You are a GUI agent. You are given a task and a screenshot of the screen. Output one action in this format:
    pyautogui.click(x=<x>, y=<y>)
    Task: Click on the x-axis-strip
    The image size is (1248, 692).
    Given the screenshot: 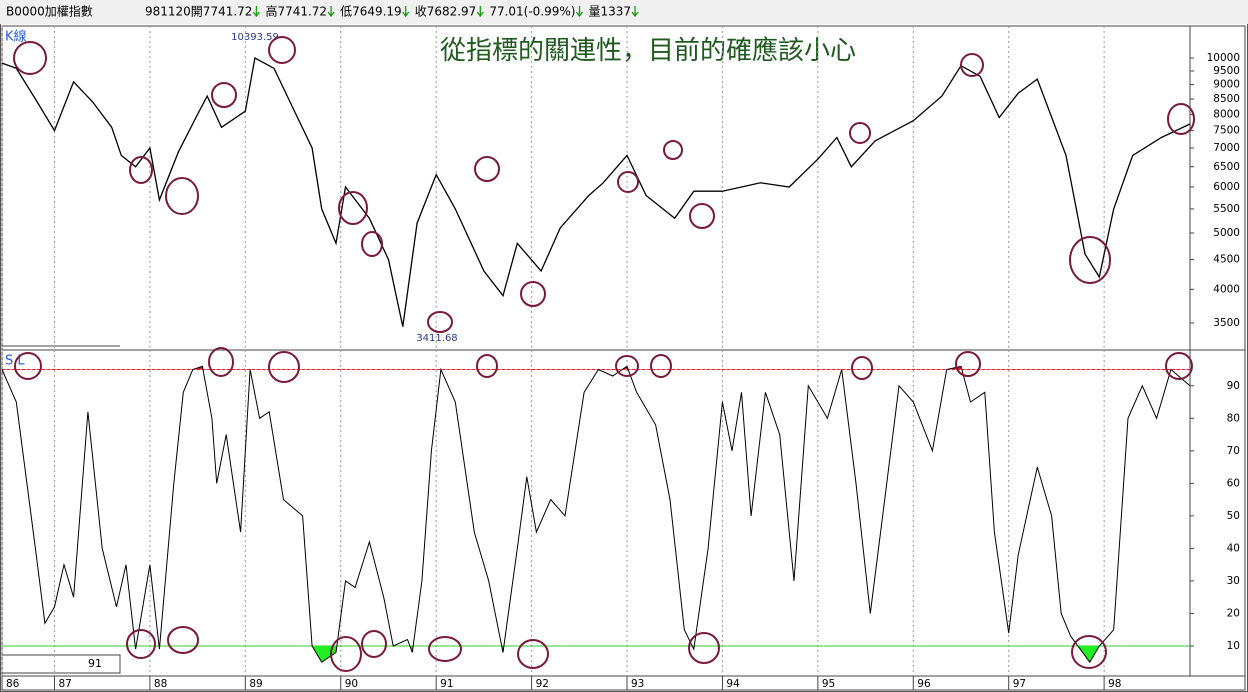 What is the action you would take?
    pyautogui.click(x=623, y=683)
    